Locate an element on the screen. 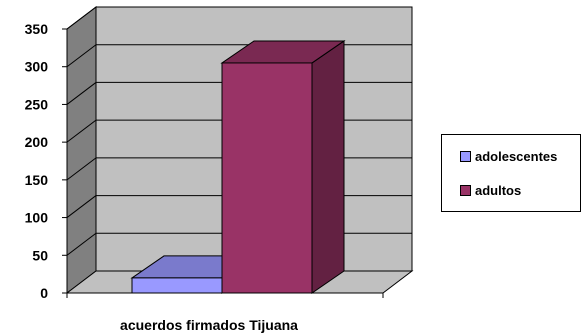  y-tick-label: 50 is located at coordinates (40, 255).